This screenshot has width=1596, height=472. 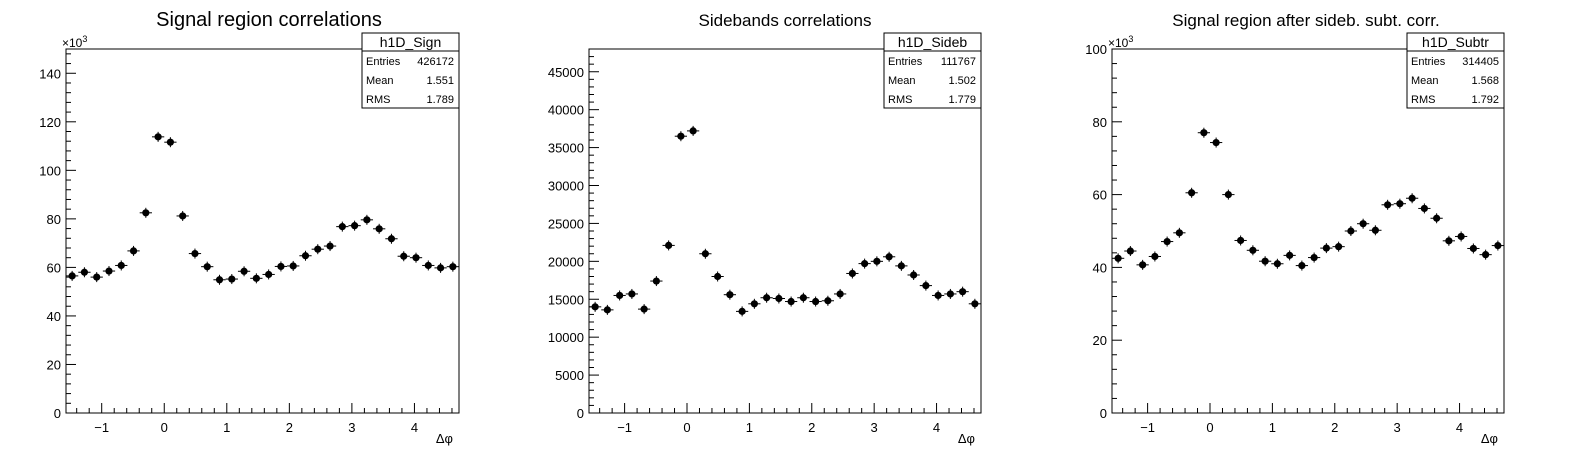 I want to click on stats-box: h1D_Sign Entries 426172 Mean 1.551 RMS 1.789, so click(x=410, y=70).